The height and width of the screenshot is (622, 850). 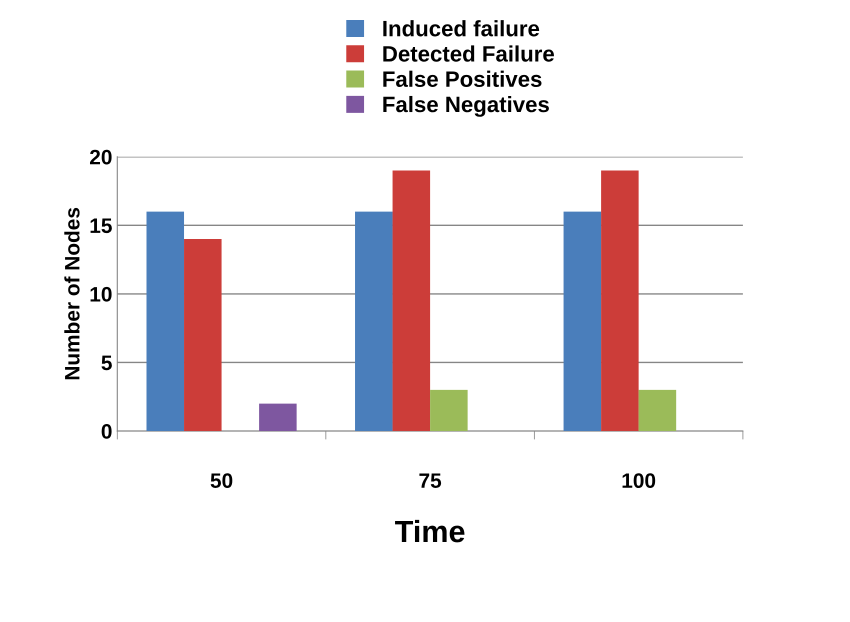 What do you see at coordinates (101, 294) in the screenshot?
I see `y-tick-label: 10` at bounding box center [101, 294].